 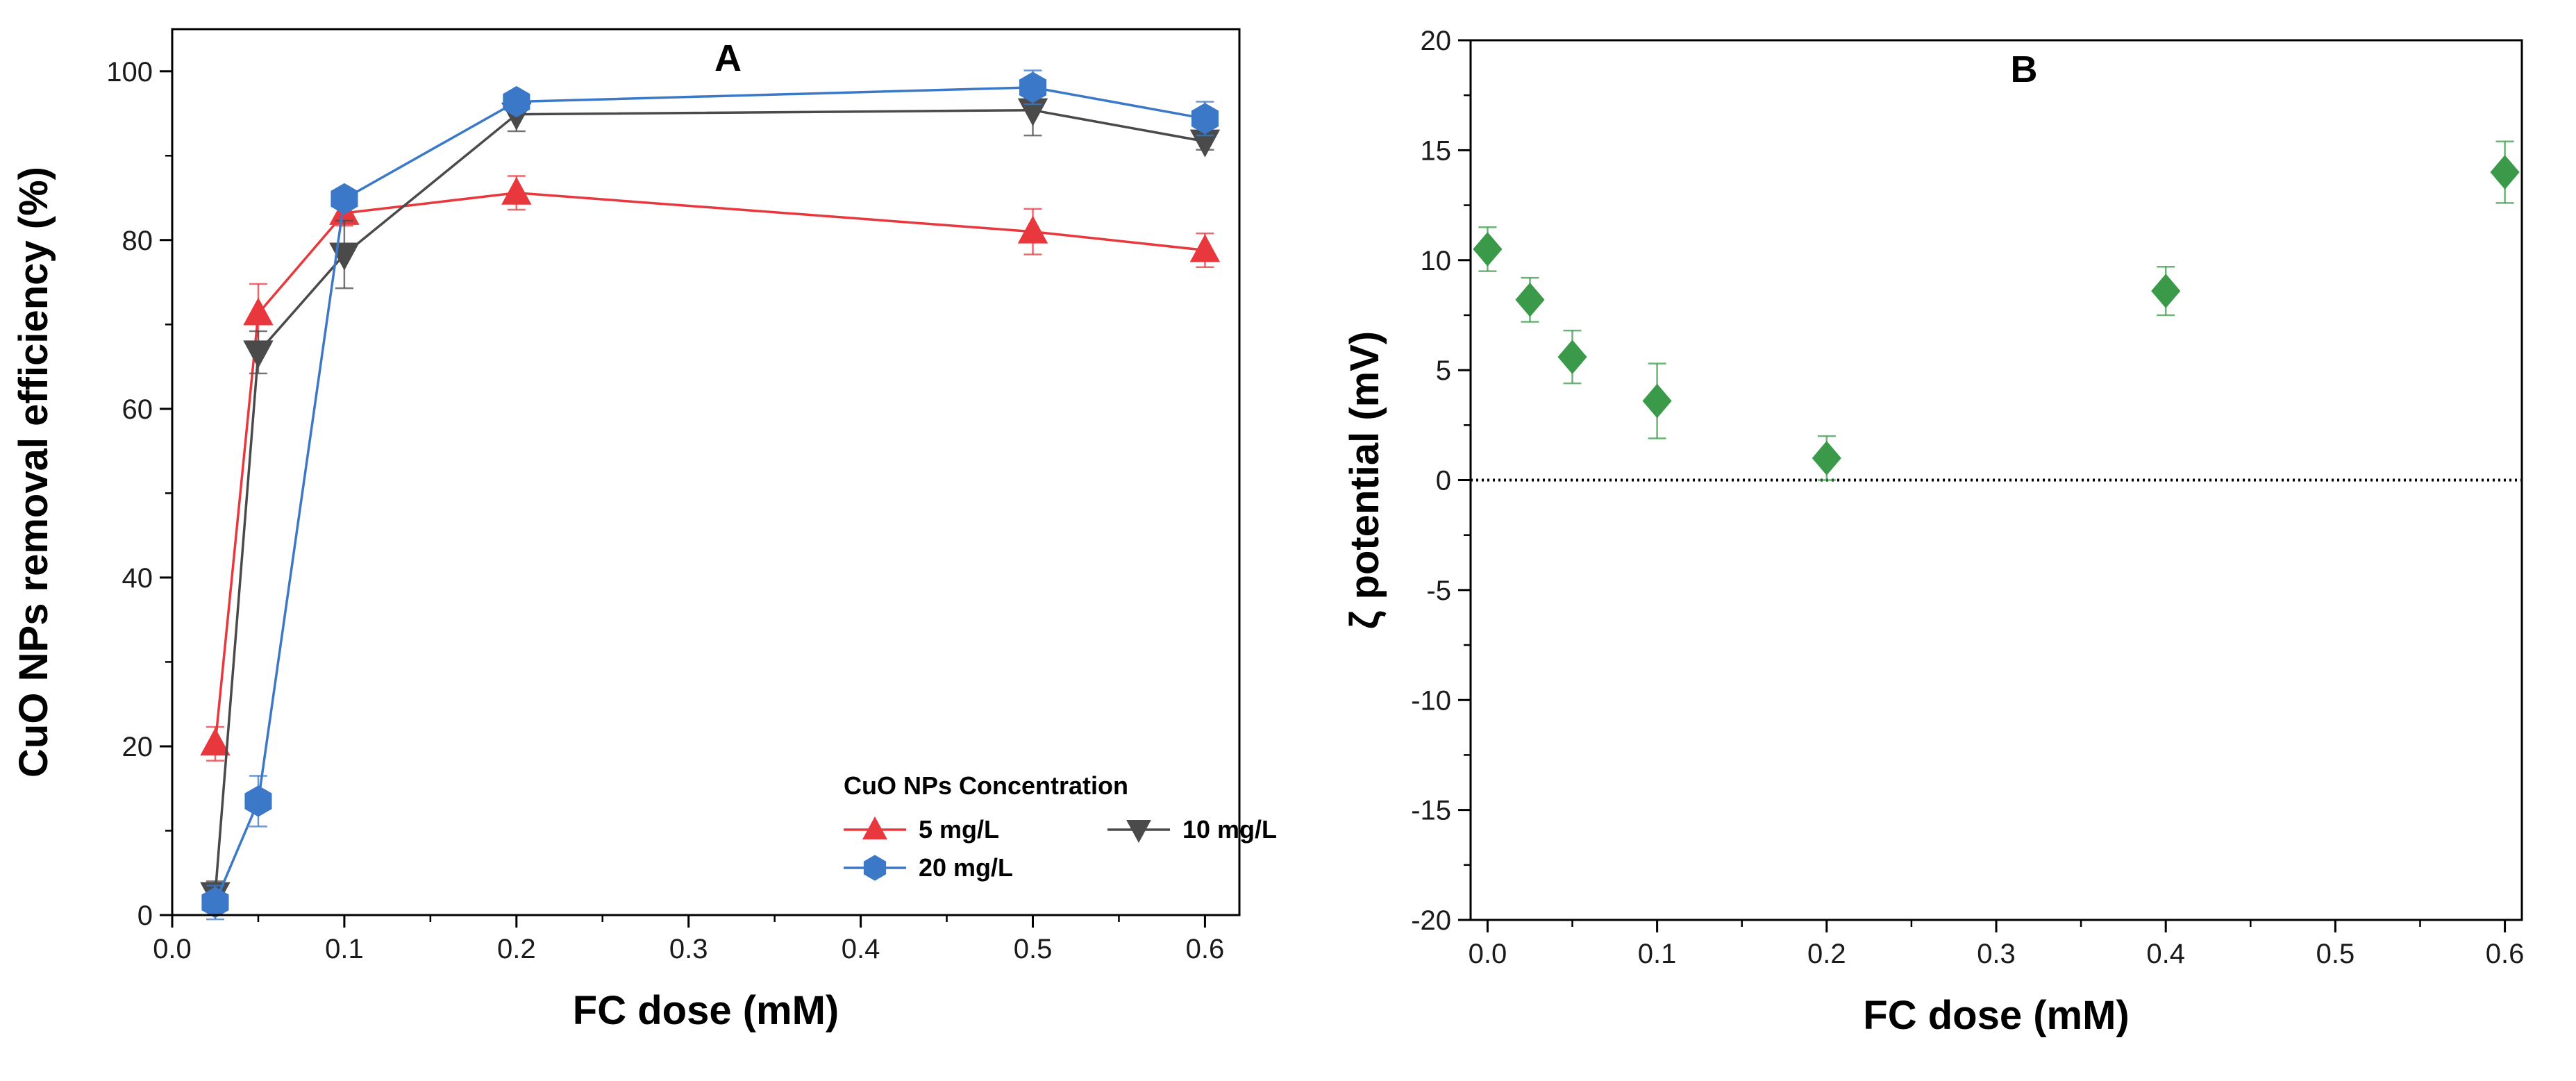 I want to click on y-tick-label: -10, so click(x=1431, y=700).